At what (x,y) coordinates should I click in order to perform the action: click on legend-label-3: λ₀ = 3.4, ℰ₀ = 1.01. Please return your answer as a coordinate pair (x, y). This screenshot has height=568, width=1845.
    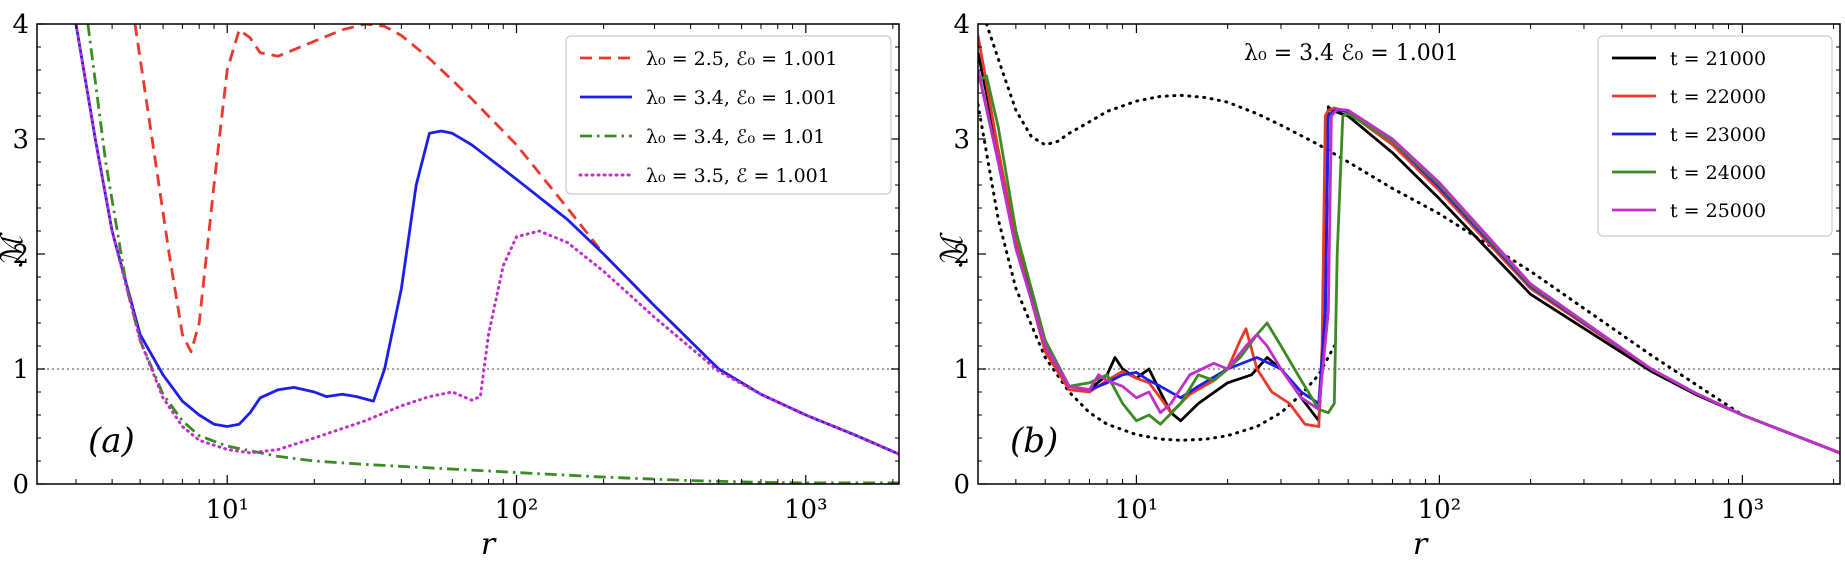
    Looking at the image, I should click on (735, 137).